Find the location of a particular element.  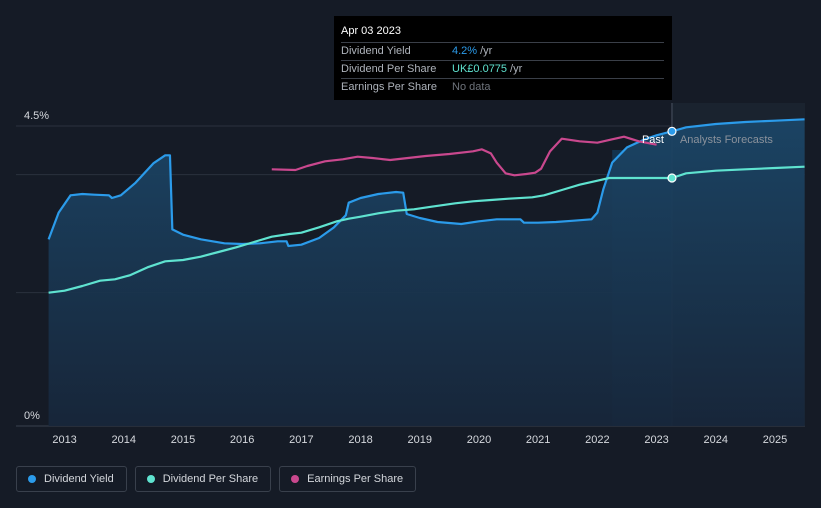

legend-dot-earnings-per-share is located at coordinates (295, 479).